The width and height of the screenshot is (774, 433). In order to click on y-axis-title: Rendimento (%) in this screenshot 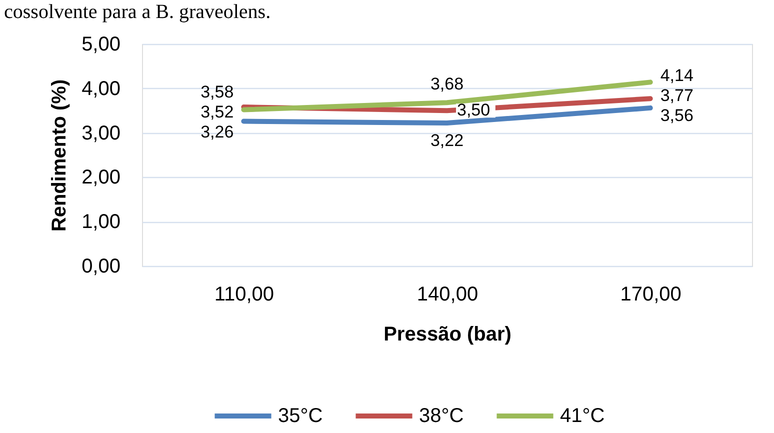, I will do `click(59, 155)`.